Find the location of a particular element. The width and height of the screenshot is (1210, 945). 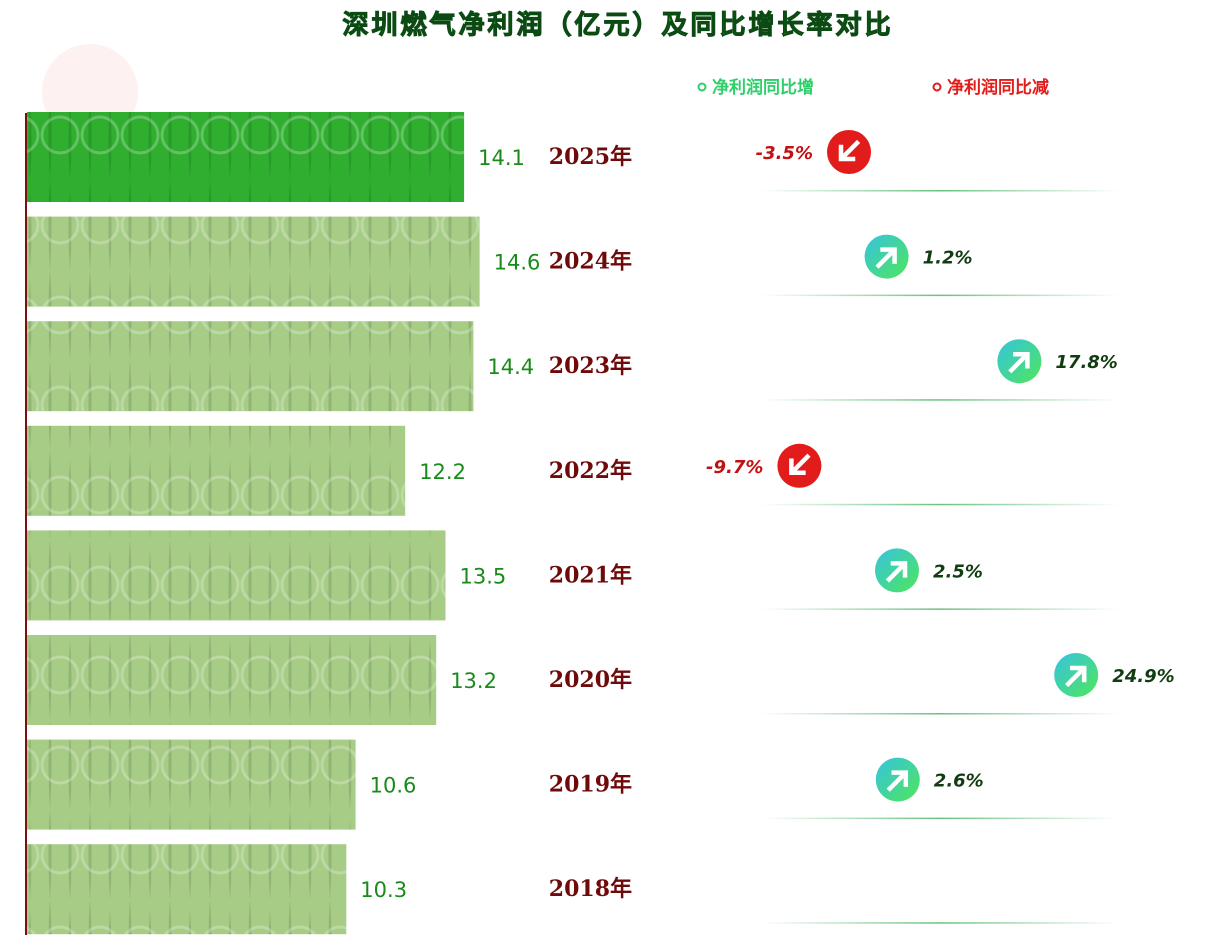

bar-value-label: 14.4 is located at coordinates (510, 367).